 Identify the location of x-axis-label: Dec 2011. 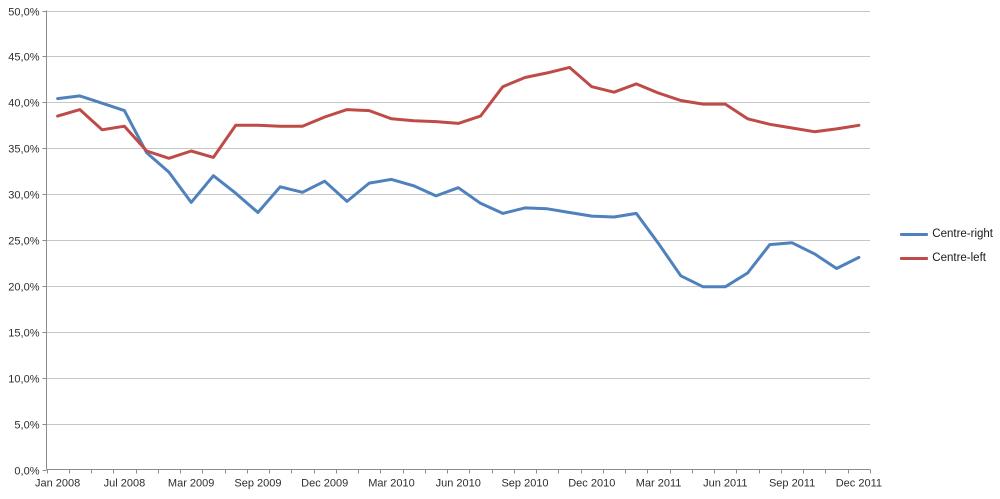
(859, 484).